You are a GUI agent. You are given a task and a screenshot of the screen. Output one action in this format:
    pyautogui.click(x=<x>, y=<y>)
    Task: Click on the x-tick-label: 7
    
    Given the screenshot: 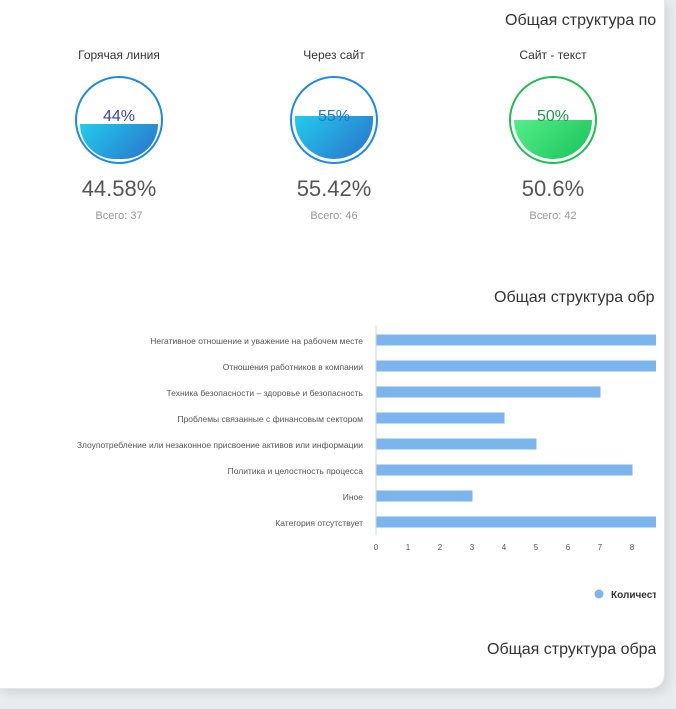 What is the action you would take?
    pyautogui.click(x=600, y=547)
    